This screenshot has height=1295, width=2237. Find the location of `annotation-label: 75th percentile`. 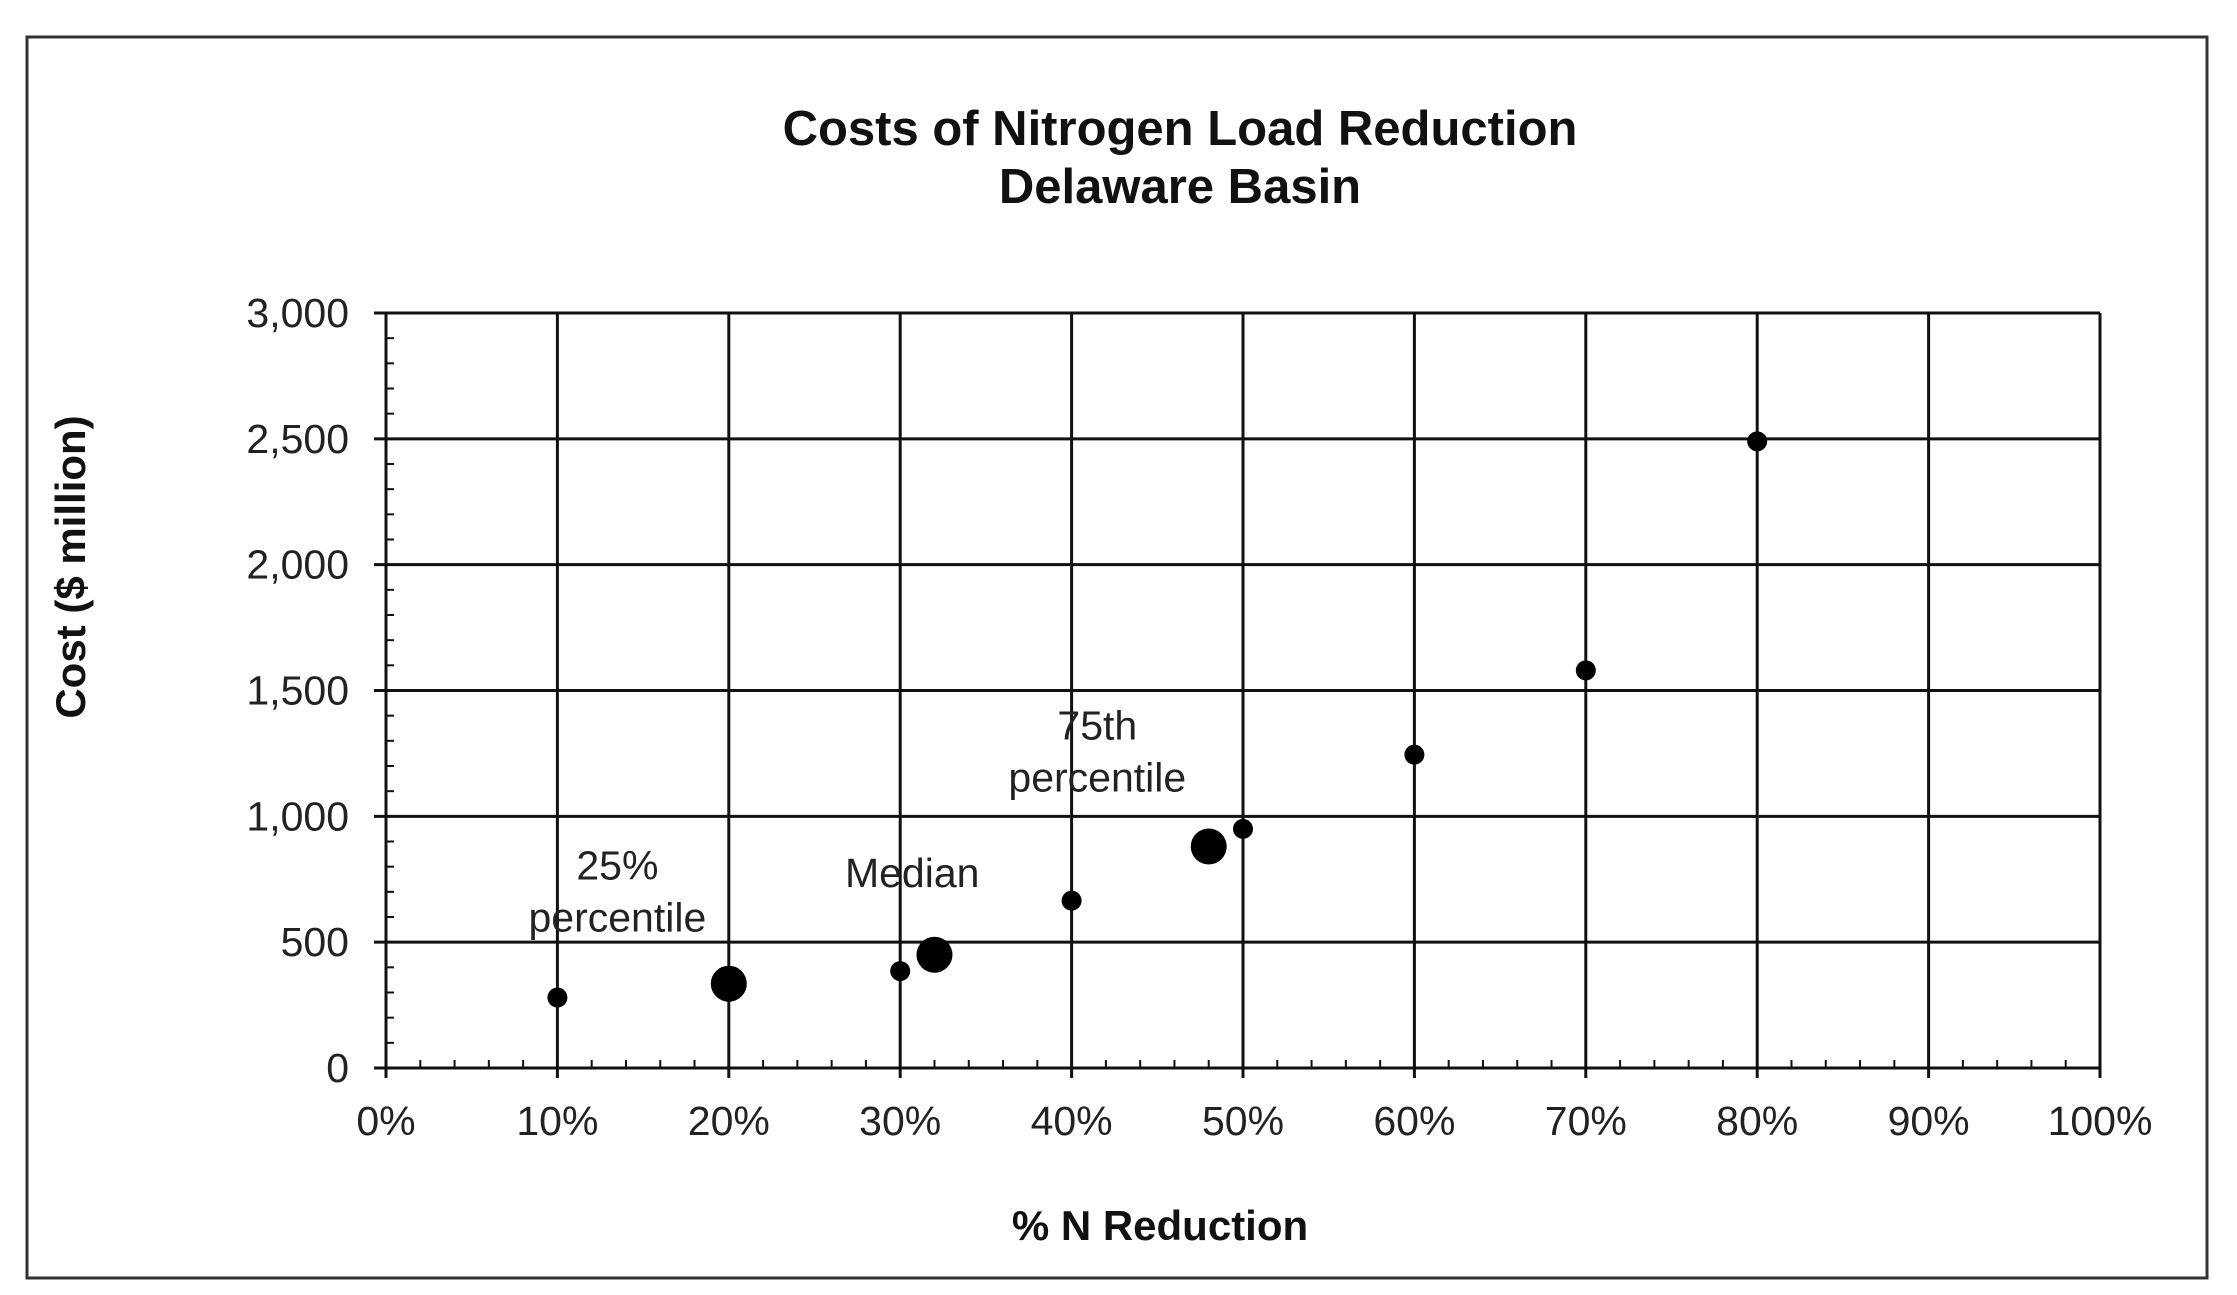

annotation-label: 75th percentile is located at coordinates (1097, 752).